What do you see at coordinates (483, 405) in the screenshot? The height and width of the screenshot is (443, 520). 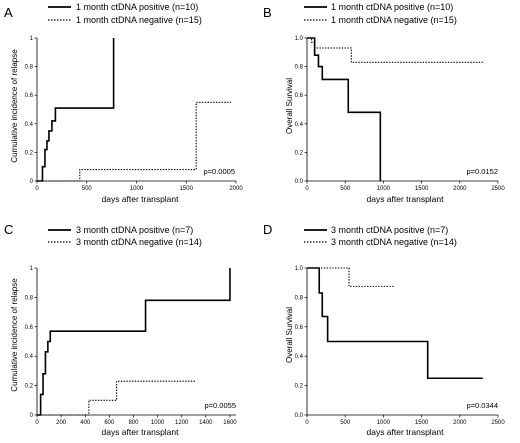 I see `panel-d-p-value: p=0.0344` at bounding box center [483, 405].